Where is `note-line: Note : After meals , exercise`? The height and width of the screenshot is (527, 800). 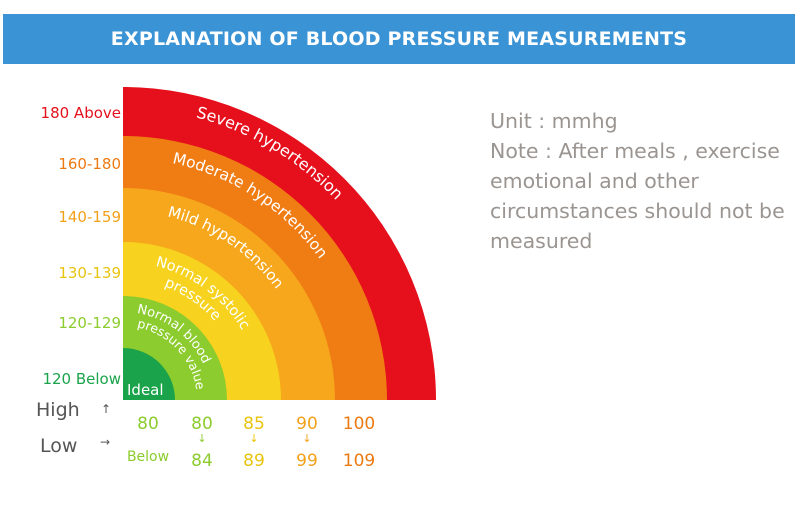 note-line: Note : After meals , exercise is located at coordinates (635, 151).